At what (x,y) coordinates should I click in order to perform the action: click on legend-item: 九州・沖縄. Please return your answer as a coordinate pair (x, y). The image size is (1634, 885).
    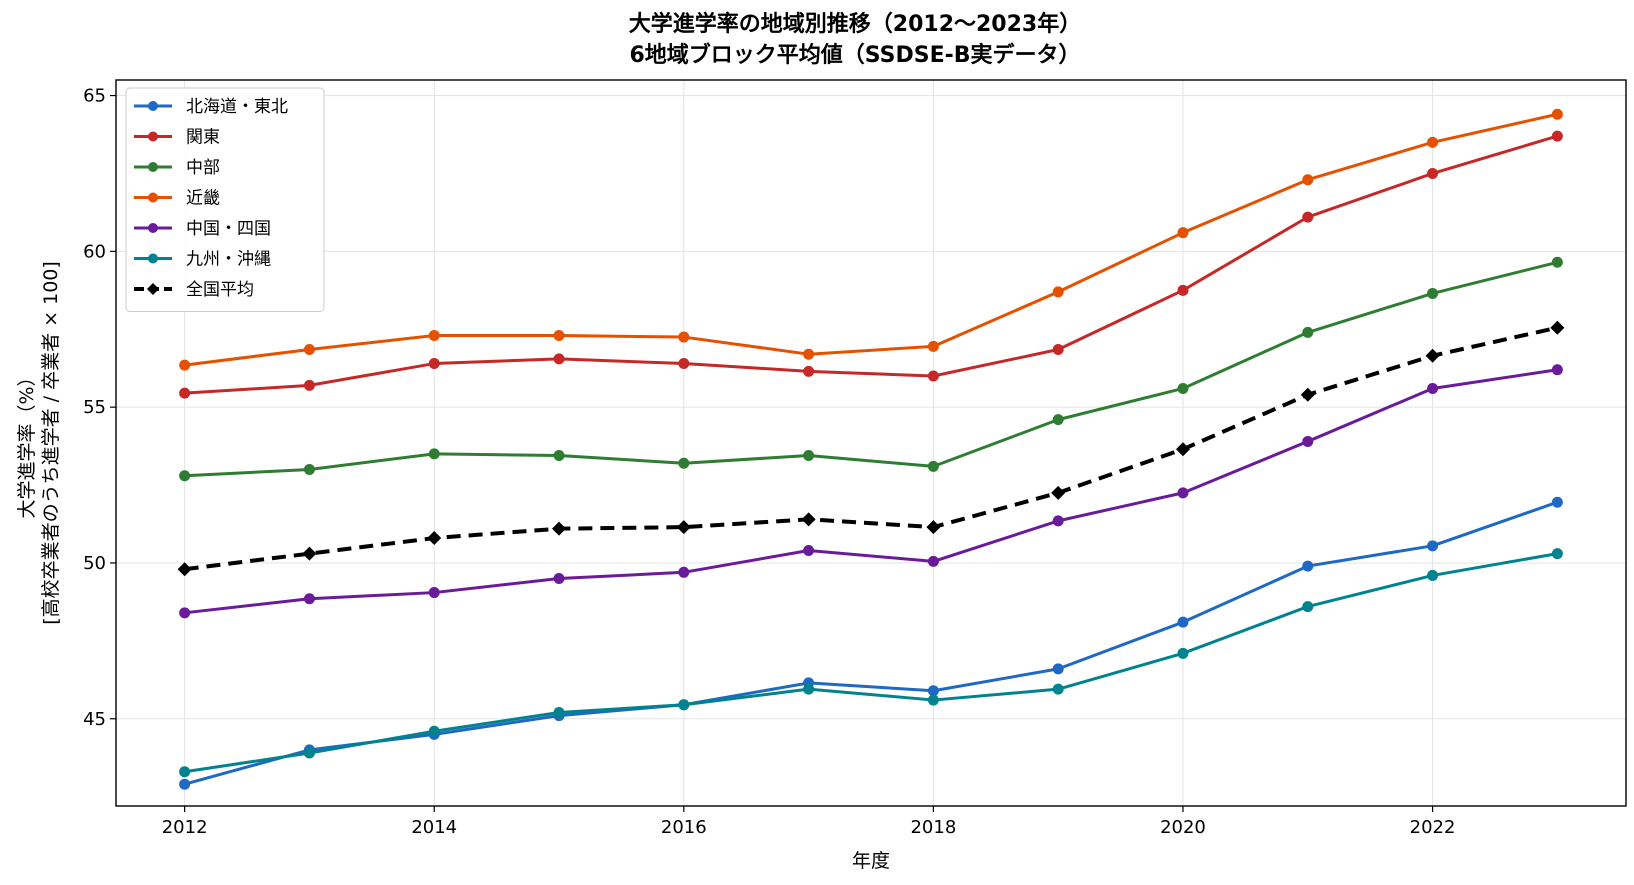
    Looking at the image, I should click on (202, 260).